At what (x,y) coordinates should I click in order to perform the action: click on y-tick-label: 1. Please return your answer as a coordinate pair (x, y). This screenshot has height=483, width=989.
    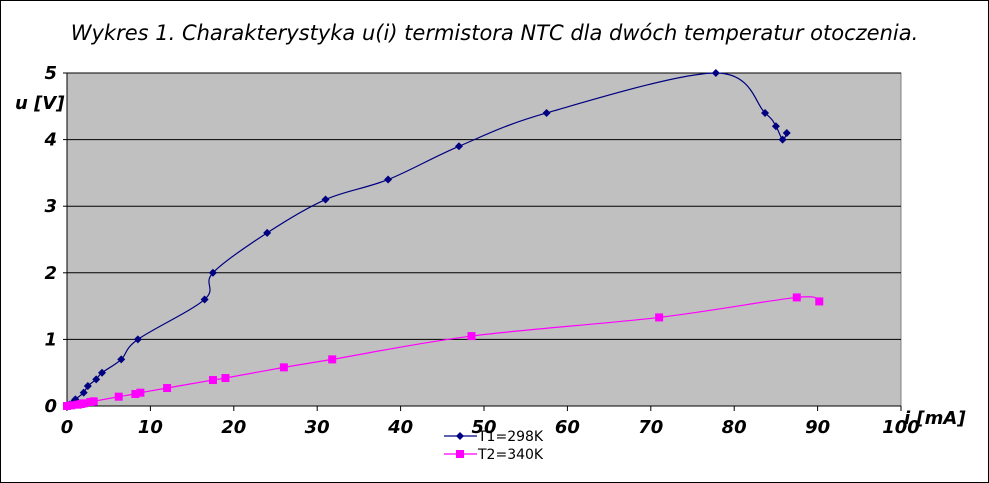
    Looking at the image, I should click on (50, 339).